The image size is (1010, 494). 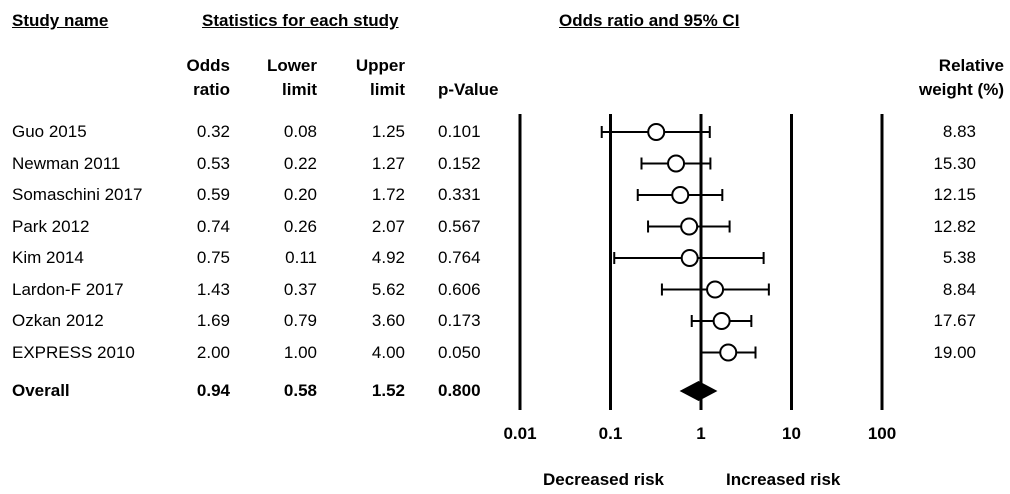 I want to click on odds-ratio-header-line2: ratio, so click(x=211, y=89).